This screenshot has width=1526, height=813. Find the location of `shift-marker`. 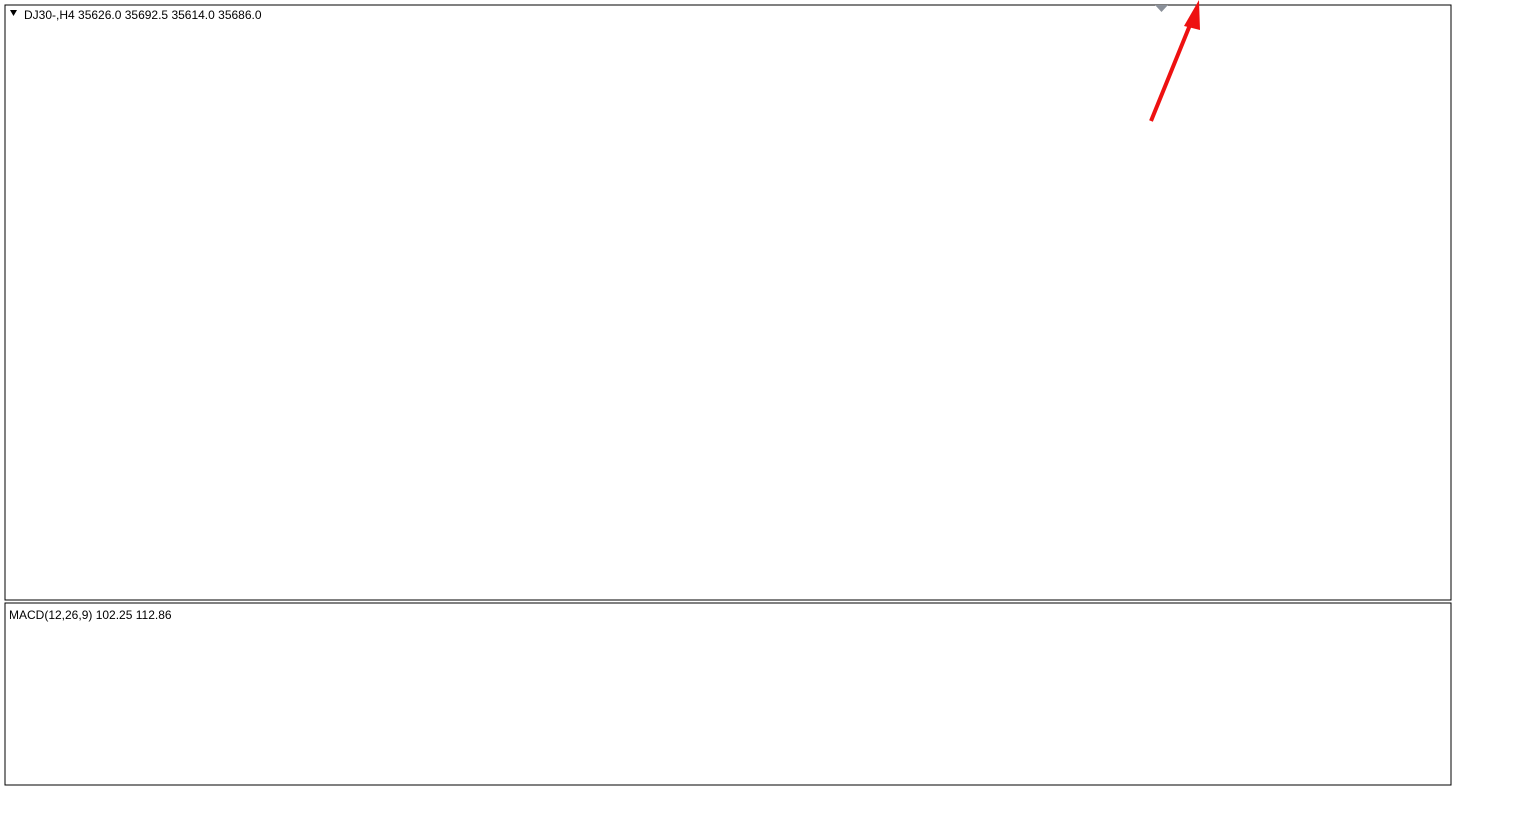

shift-marker is located at coordinates (1161, 8).